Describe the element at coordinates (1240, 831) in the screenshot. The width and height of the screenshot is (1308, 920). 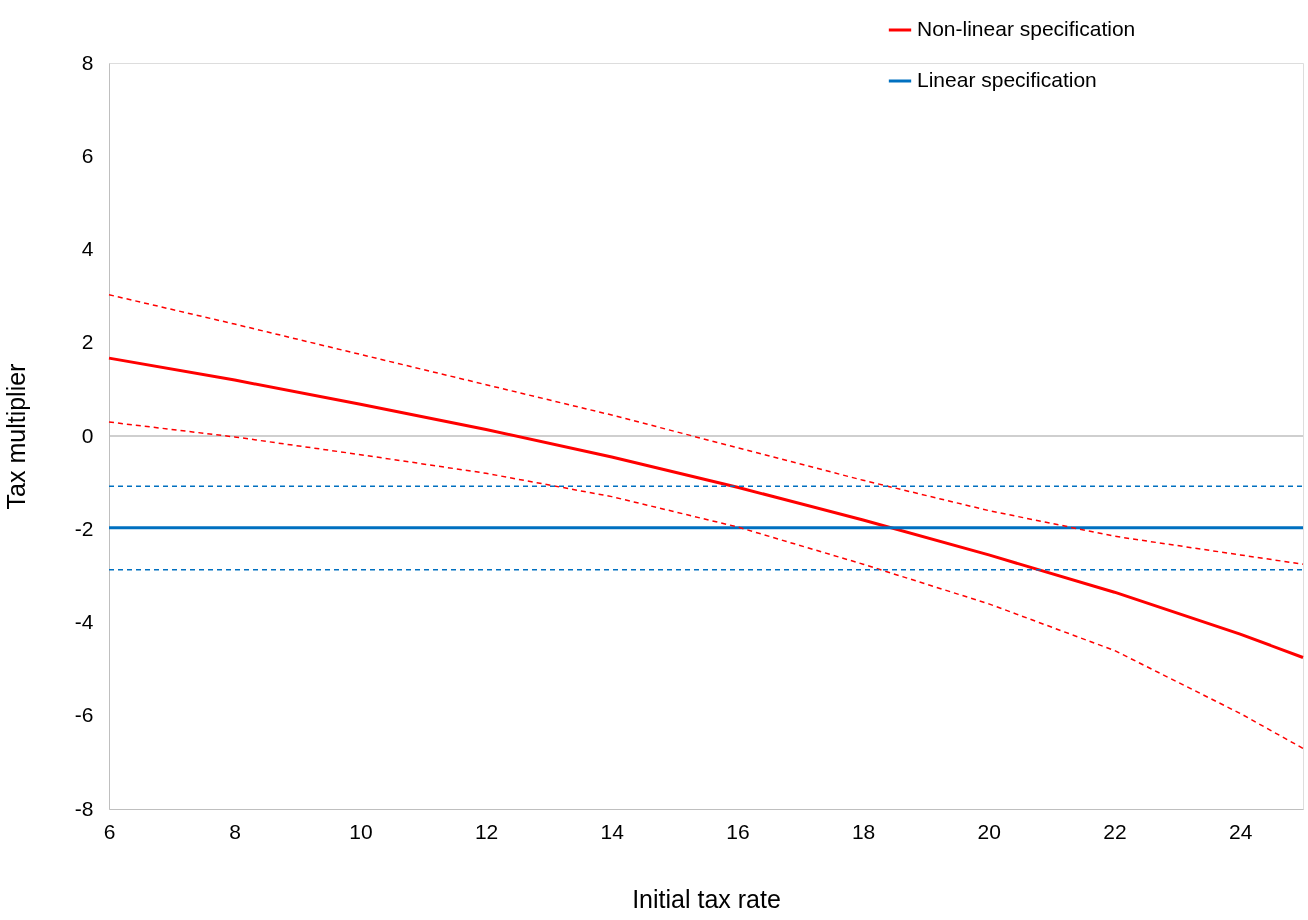
I see `x-tick-label: 24` at that location.